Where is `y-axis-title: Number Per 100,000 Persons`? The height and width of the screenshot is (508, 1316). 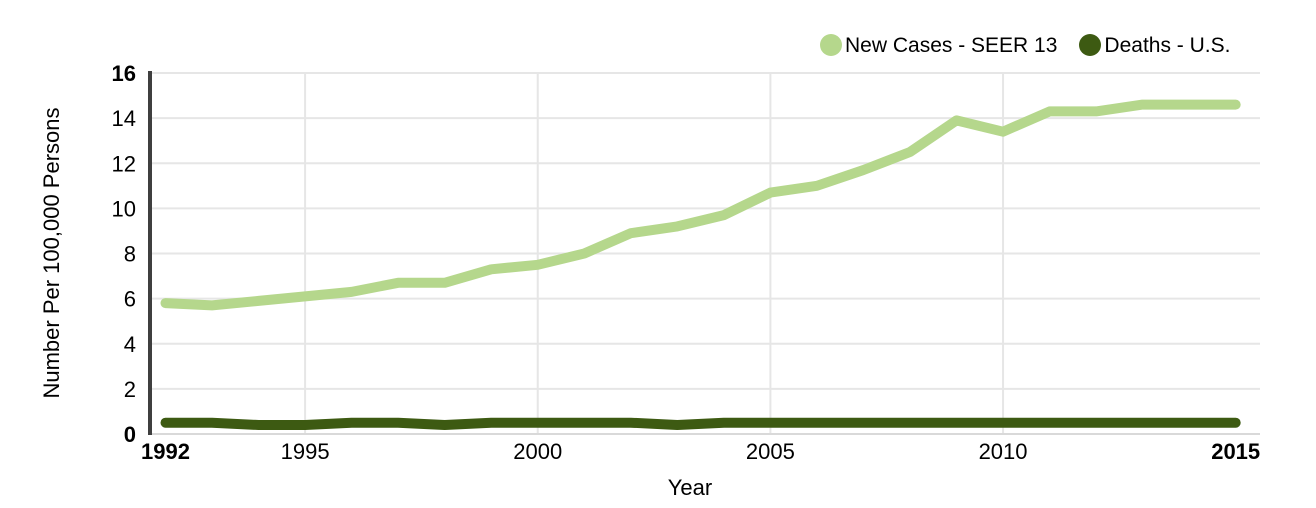
y-axis-title: Number Per 100,000 Persons is located at coordinates (51, 253).